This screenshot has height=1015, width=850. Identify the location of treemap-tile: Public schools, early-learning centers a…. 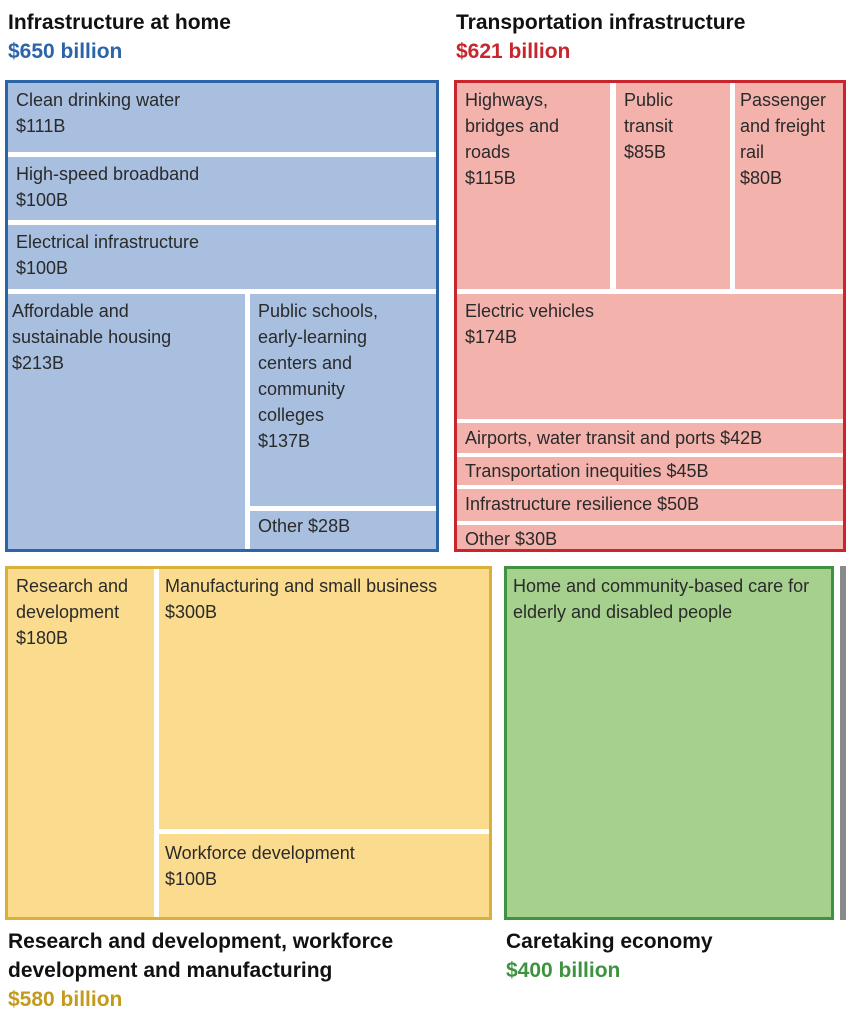
(343, 400).